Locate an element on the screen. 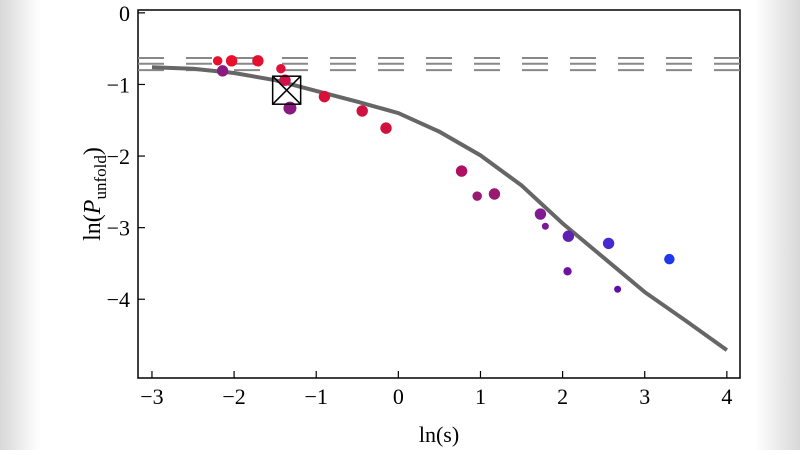  x-tick-label: 2 is located at coordinates (562, 396).